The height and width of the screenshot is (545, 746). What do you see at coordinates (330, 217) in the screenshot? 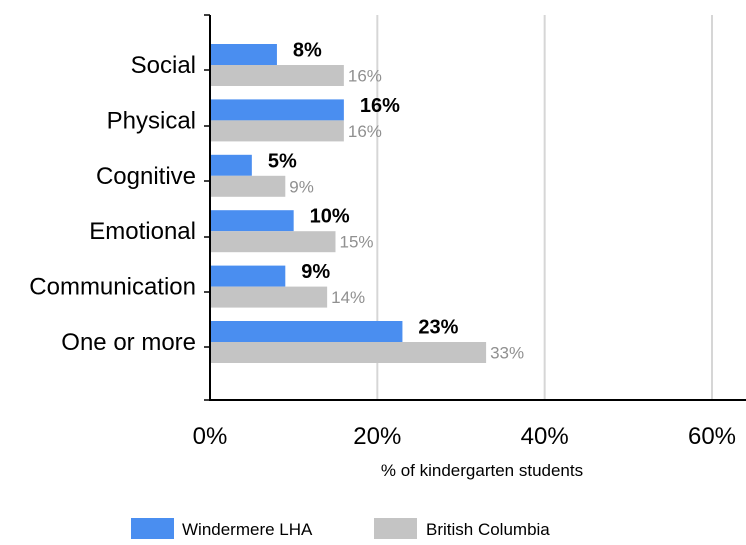
I see `data-label: 10%` at bounding box center [330, 217].